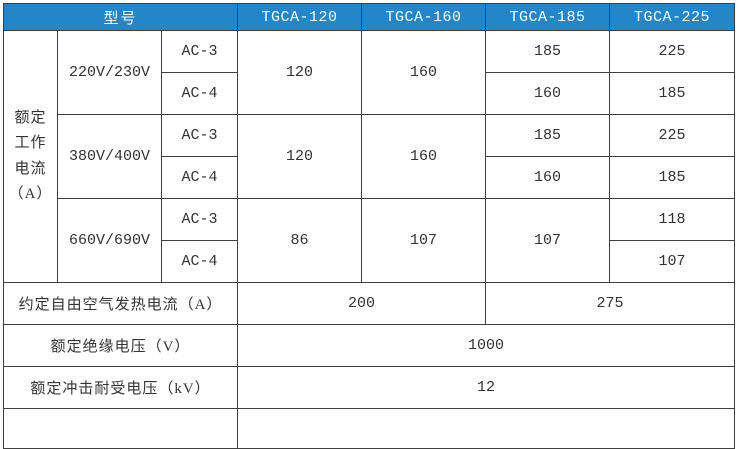 The image size is (738, 449). Describe the element at coordinates (120, 428) in the screenshot. I see `partial-row-label-cell` at that location.